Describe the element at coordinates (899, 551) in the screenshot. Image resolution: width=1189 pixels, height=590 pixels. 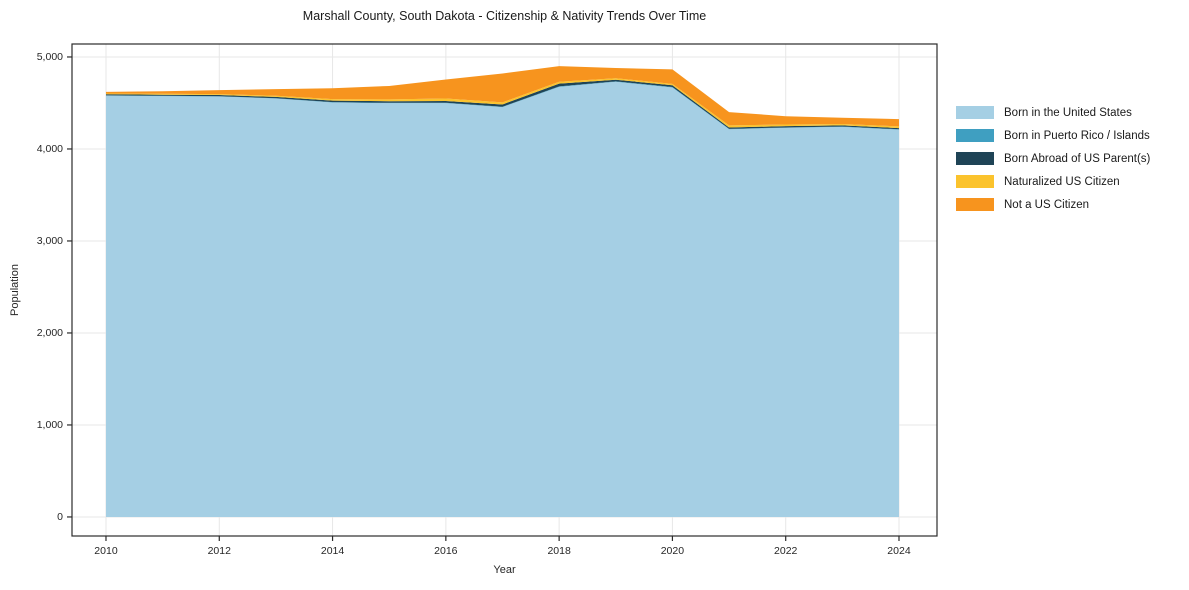
I see `x-tick-label: 2024` at that location.